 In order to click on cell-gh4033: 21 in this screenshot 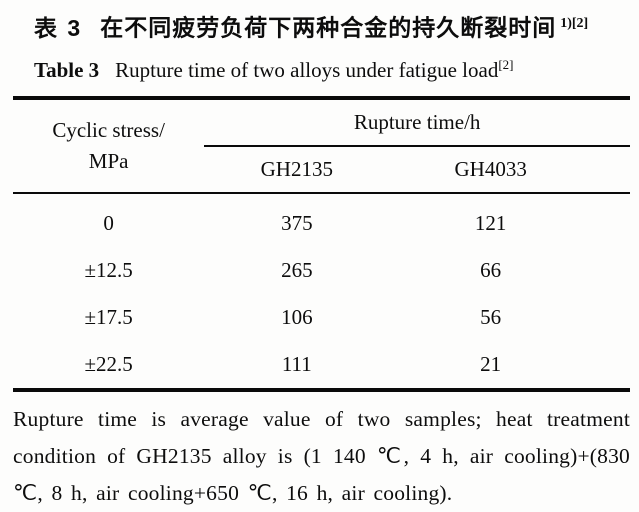, I will do `click(491, 363)`.